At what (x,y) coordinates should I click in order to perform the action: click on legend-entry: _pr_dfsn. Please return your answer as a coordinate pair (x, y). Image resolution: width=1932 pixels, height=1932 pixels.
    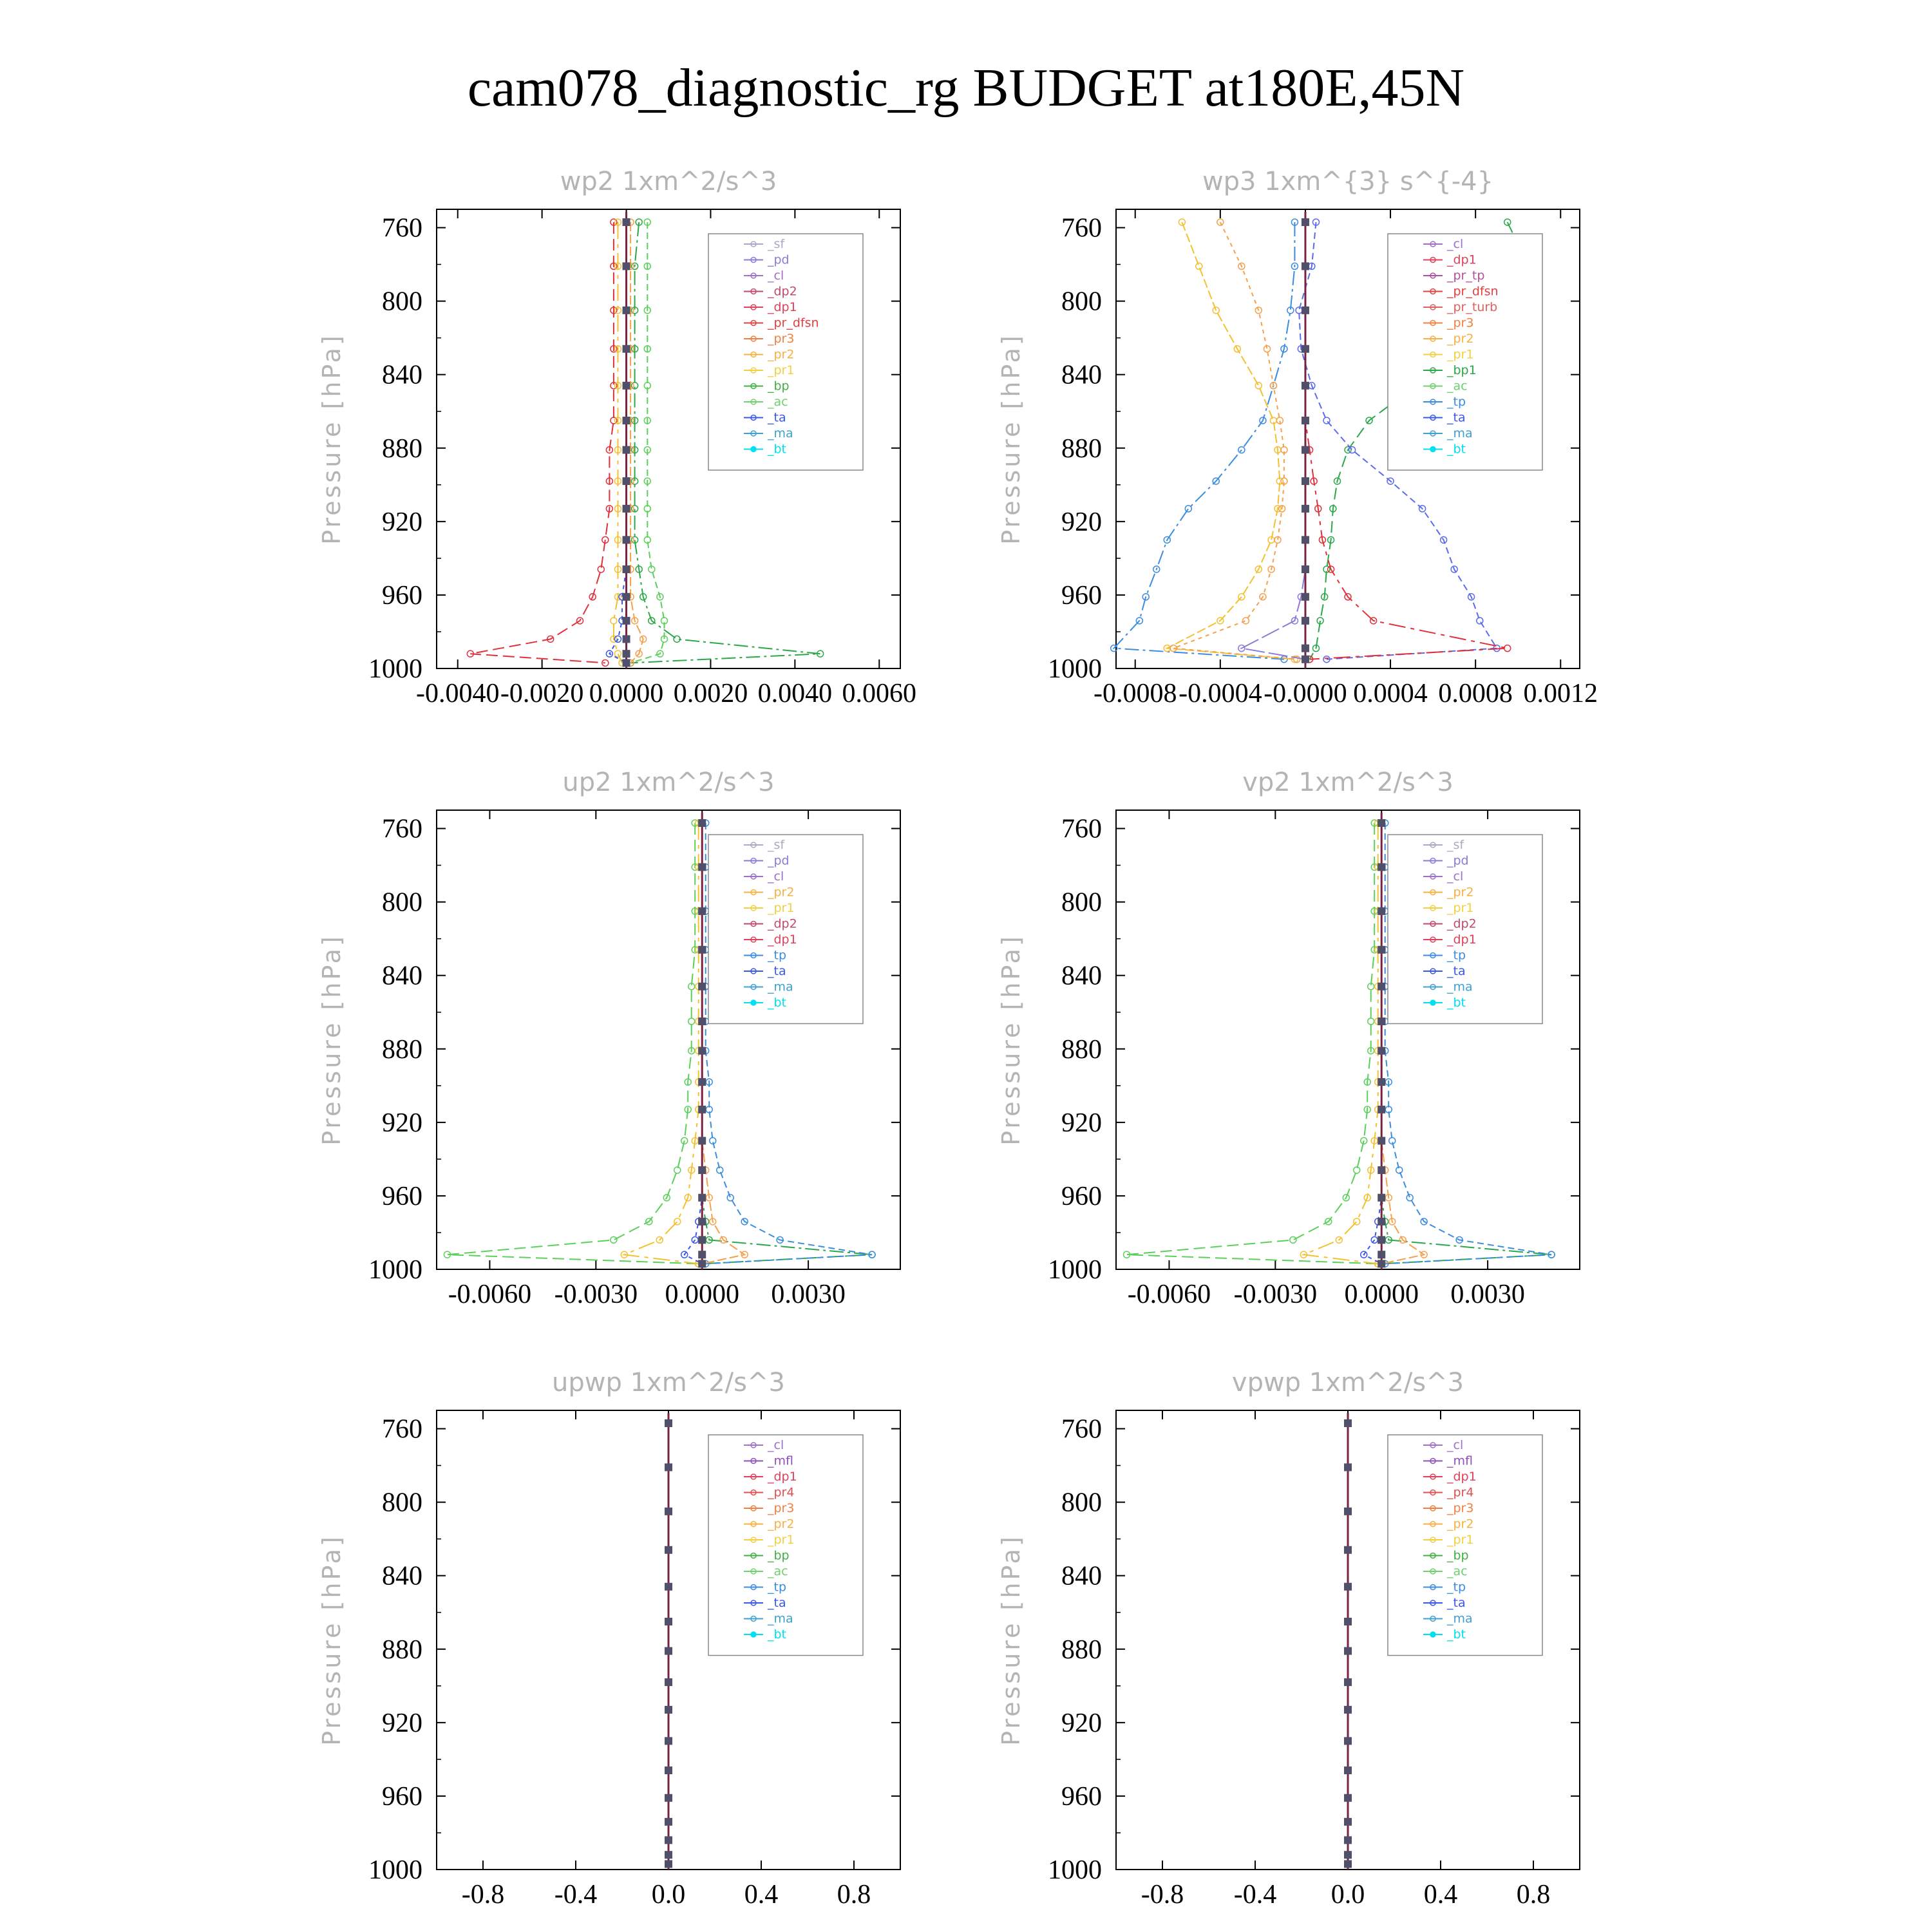
    Looking at the image, I should click on (793, 323).